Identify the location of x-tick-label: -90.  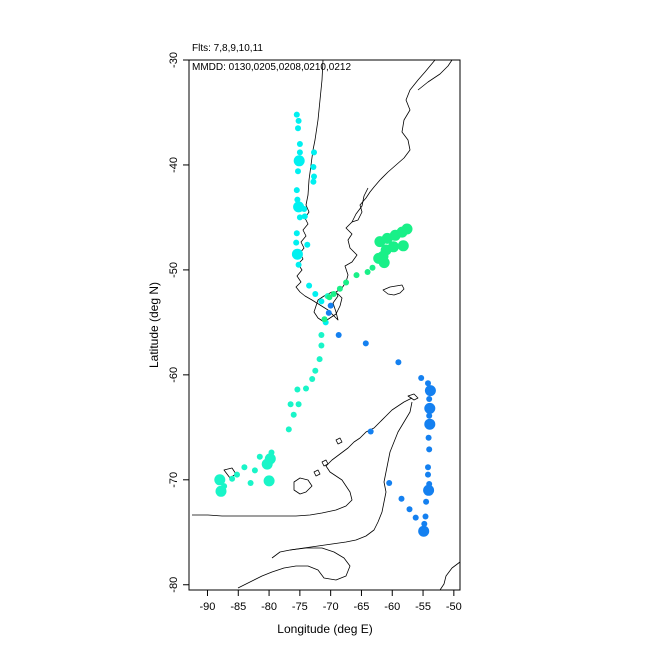
(208, 607).